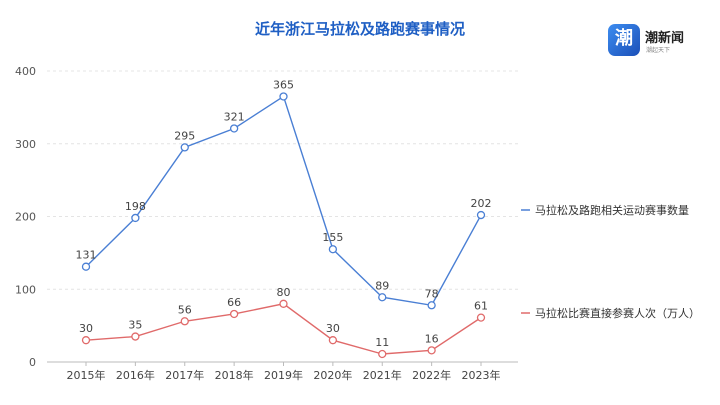 This screenshot has height=405, width=720. I want to click on data-label: 78, so click(432, 293).